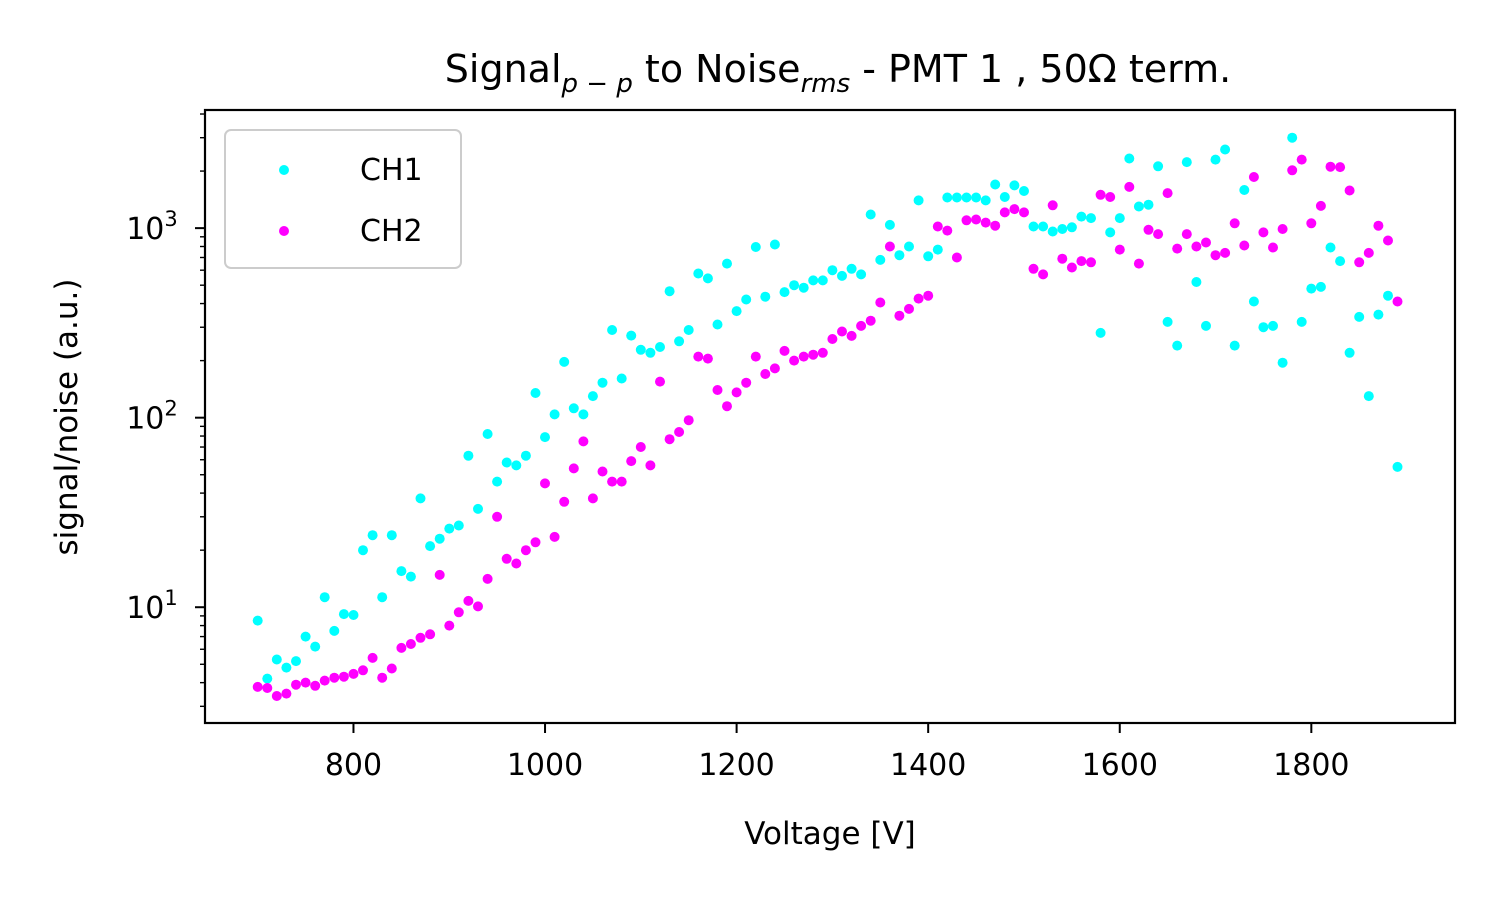  What do you see at coordinates (830, 834) in the screenshot?
I see `x-axis-label: Voltage [V]` at bounding box center [830, 834].